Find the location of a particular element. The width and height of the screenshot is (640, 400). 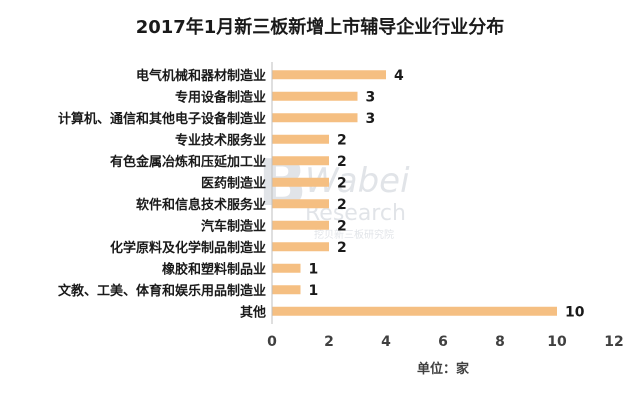

value-label-4: 2 is located at coordinates (342, 162).